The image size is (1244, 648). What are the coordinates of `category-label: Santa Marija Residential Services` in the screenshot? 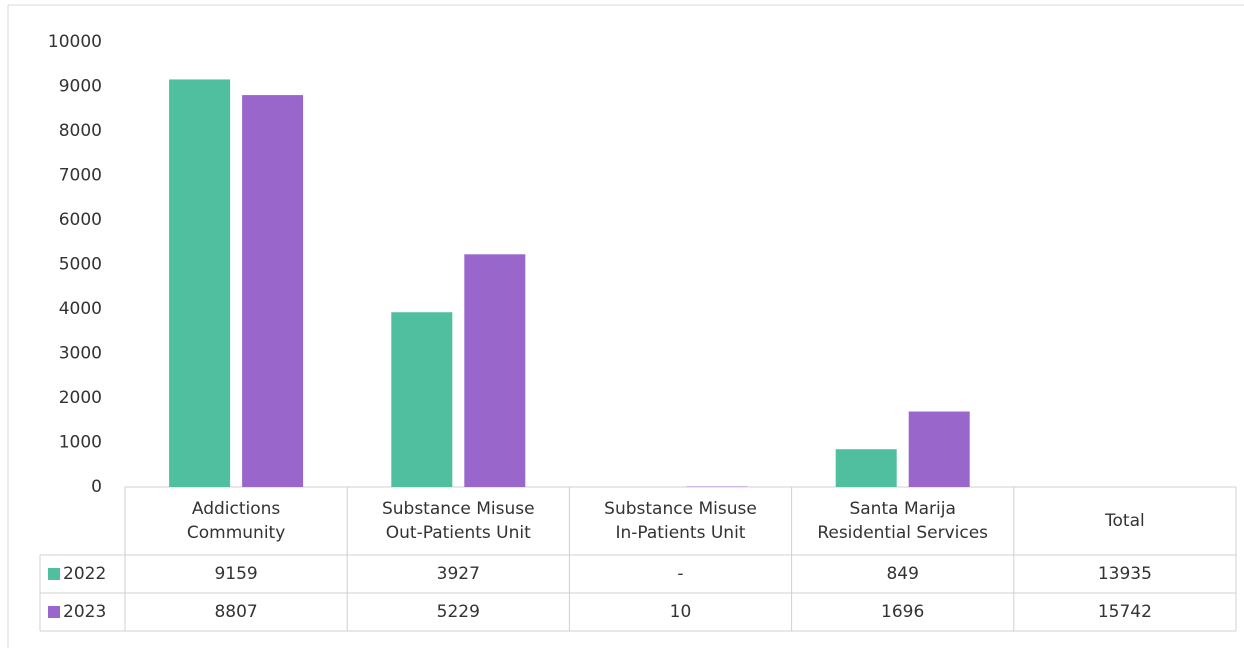 It's located at (903, 521).